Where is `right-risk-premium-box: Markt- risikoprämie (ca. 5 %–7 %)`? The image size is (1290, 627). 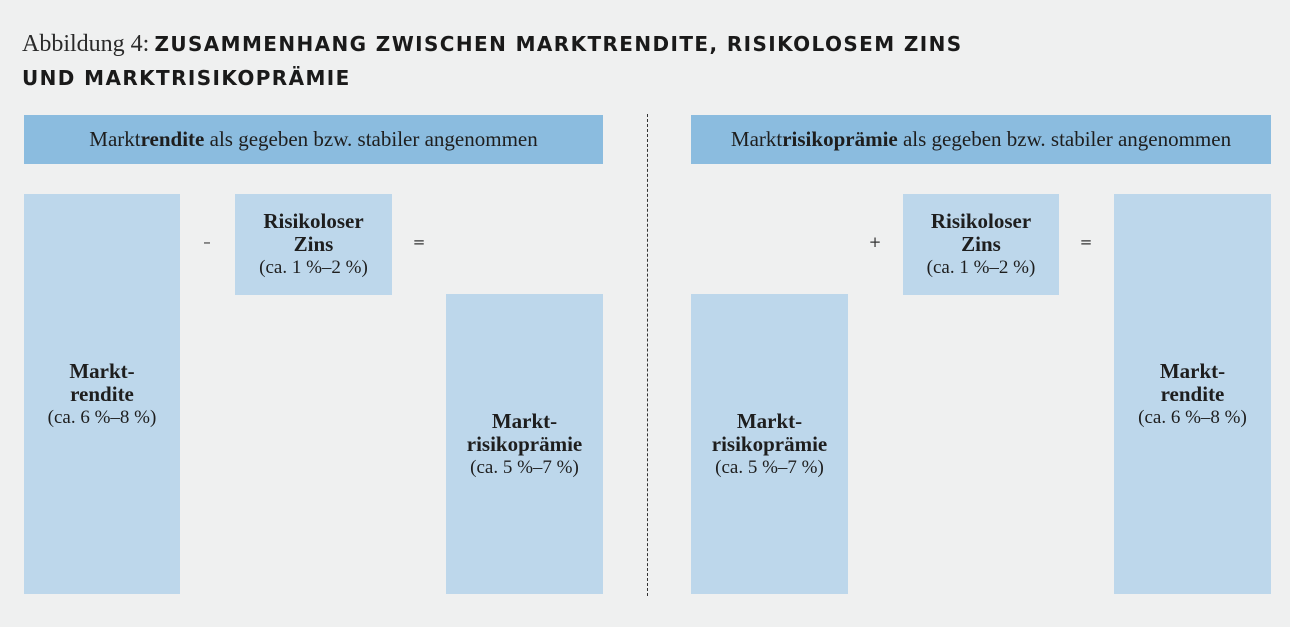
right-risk-premium-box: Markt- risikoprämie (ca. 5 %–7 %) is located at coordinates (769, 444).